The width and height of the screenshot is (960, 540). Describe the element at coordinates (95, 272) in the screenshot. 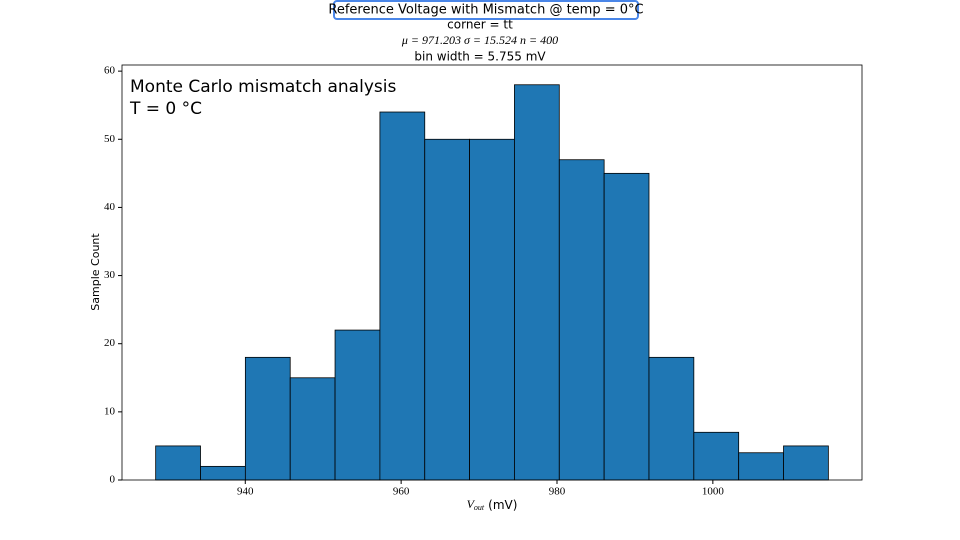

I see `y-axis-label: Sample Count` at that location.